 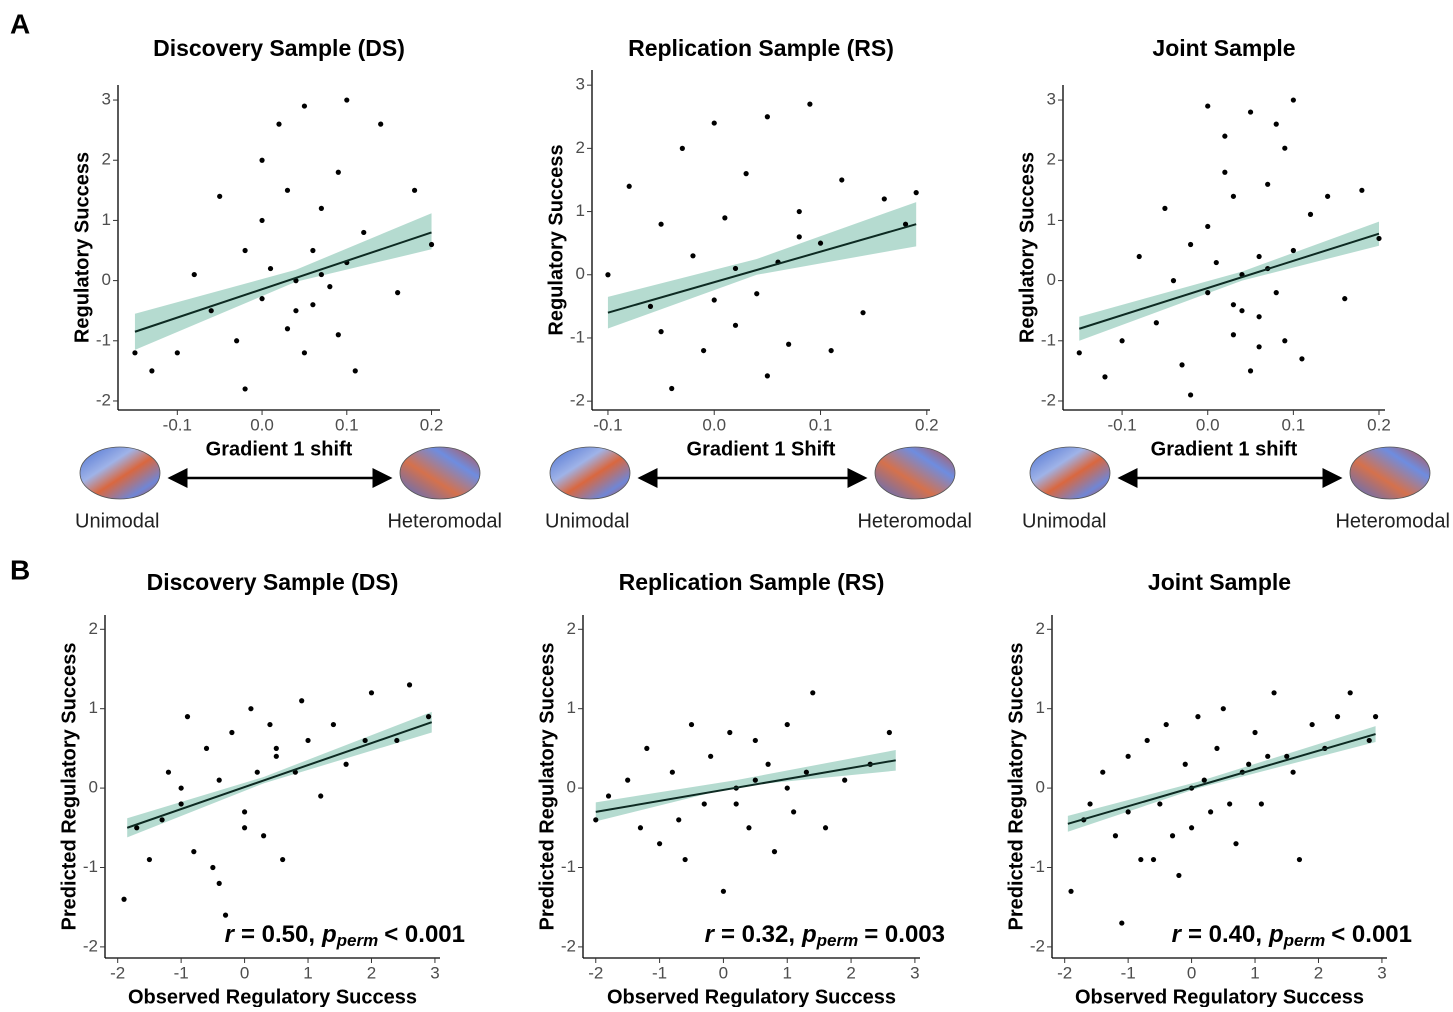 What do you see at coordinates (1051, 279) in the screenshot?
I see `y-tick-label: 0` at bounding box center [1051, 279].